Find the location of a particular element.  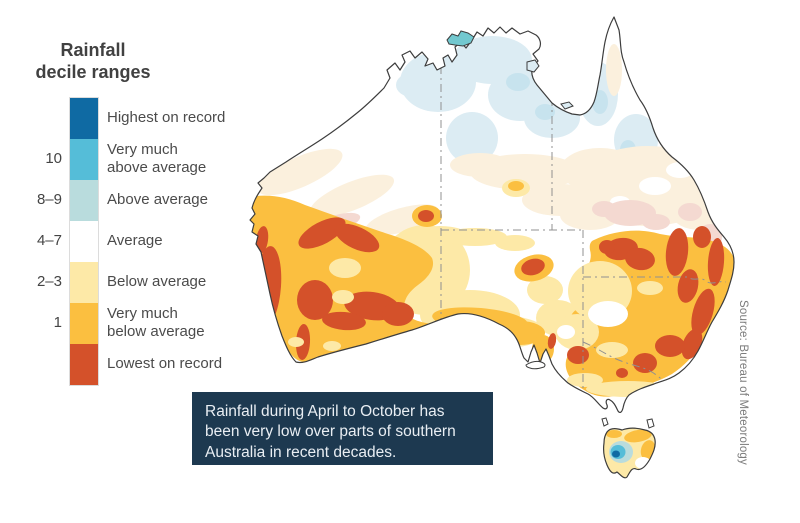

legend-decile-10: 10 is located at coordinates (53, 158).